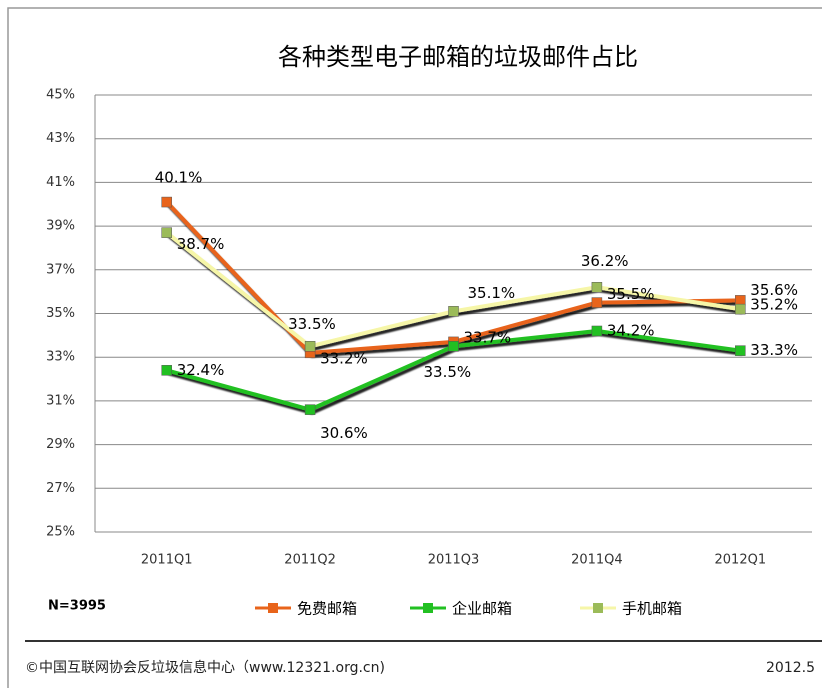  I want to click on y-tick-label: 41%, so click(60, 182).